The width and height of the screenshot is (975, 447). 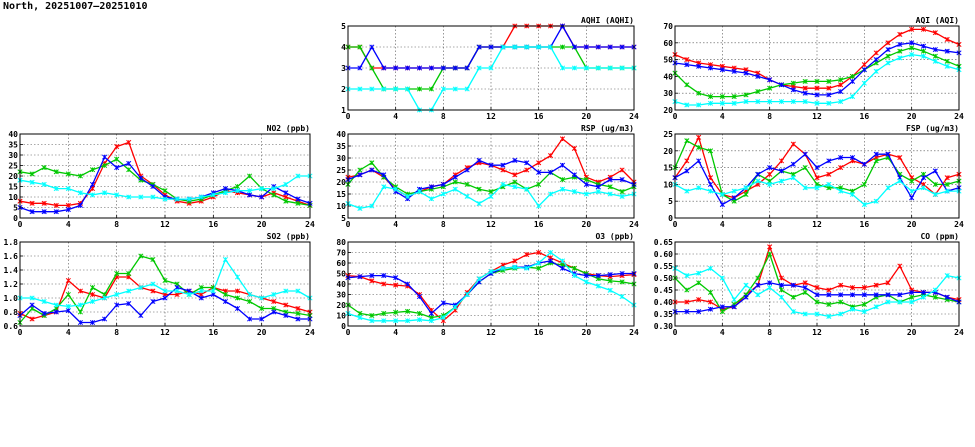 I want to click on chart-title: AQI (AQI), so click(x=937, y=20).